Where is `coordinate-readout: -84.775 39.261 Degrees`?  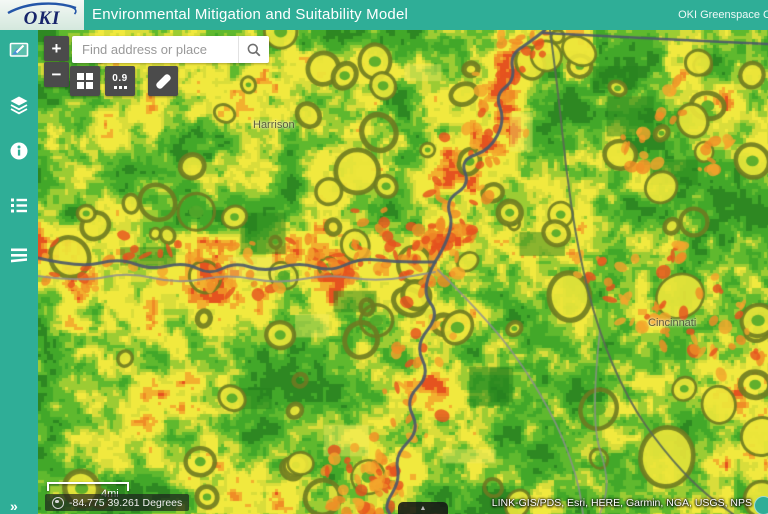 coordinate-readout: -84.775 39.261 Degrees is located at coordinates (117, 502).